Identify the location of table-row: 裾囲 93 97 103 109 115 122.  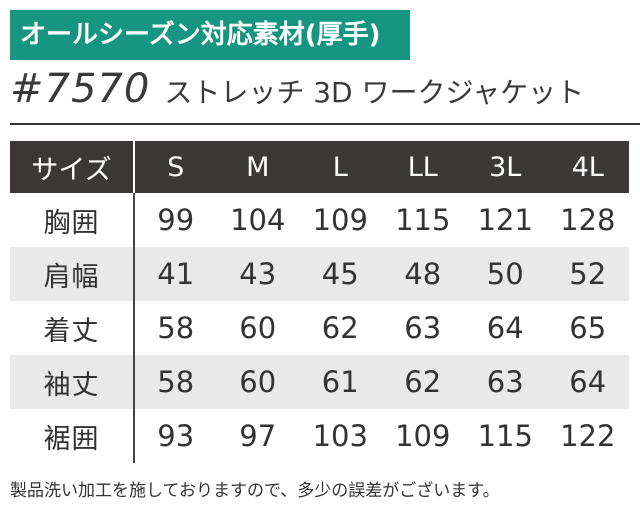
(319, 436).